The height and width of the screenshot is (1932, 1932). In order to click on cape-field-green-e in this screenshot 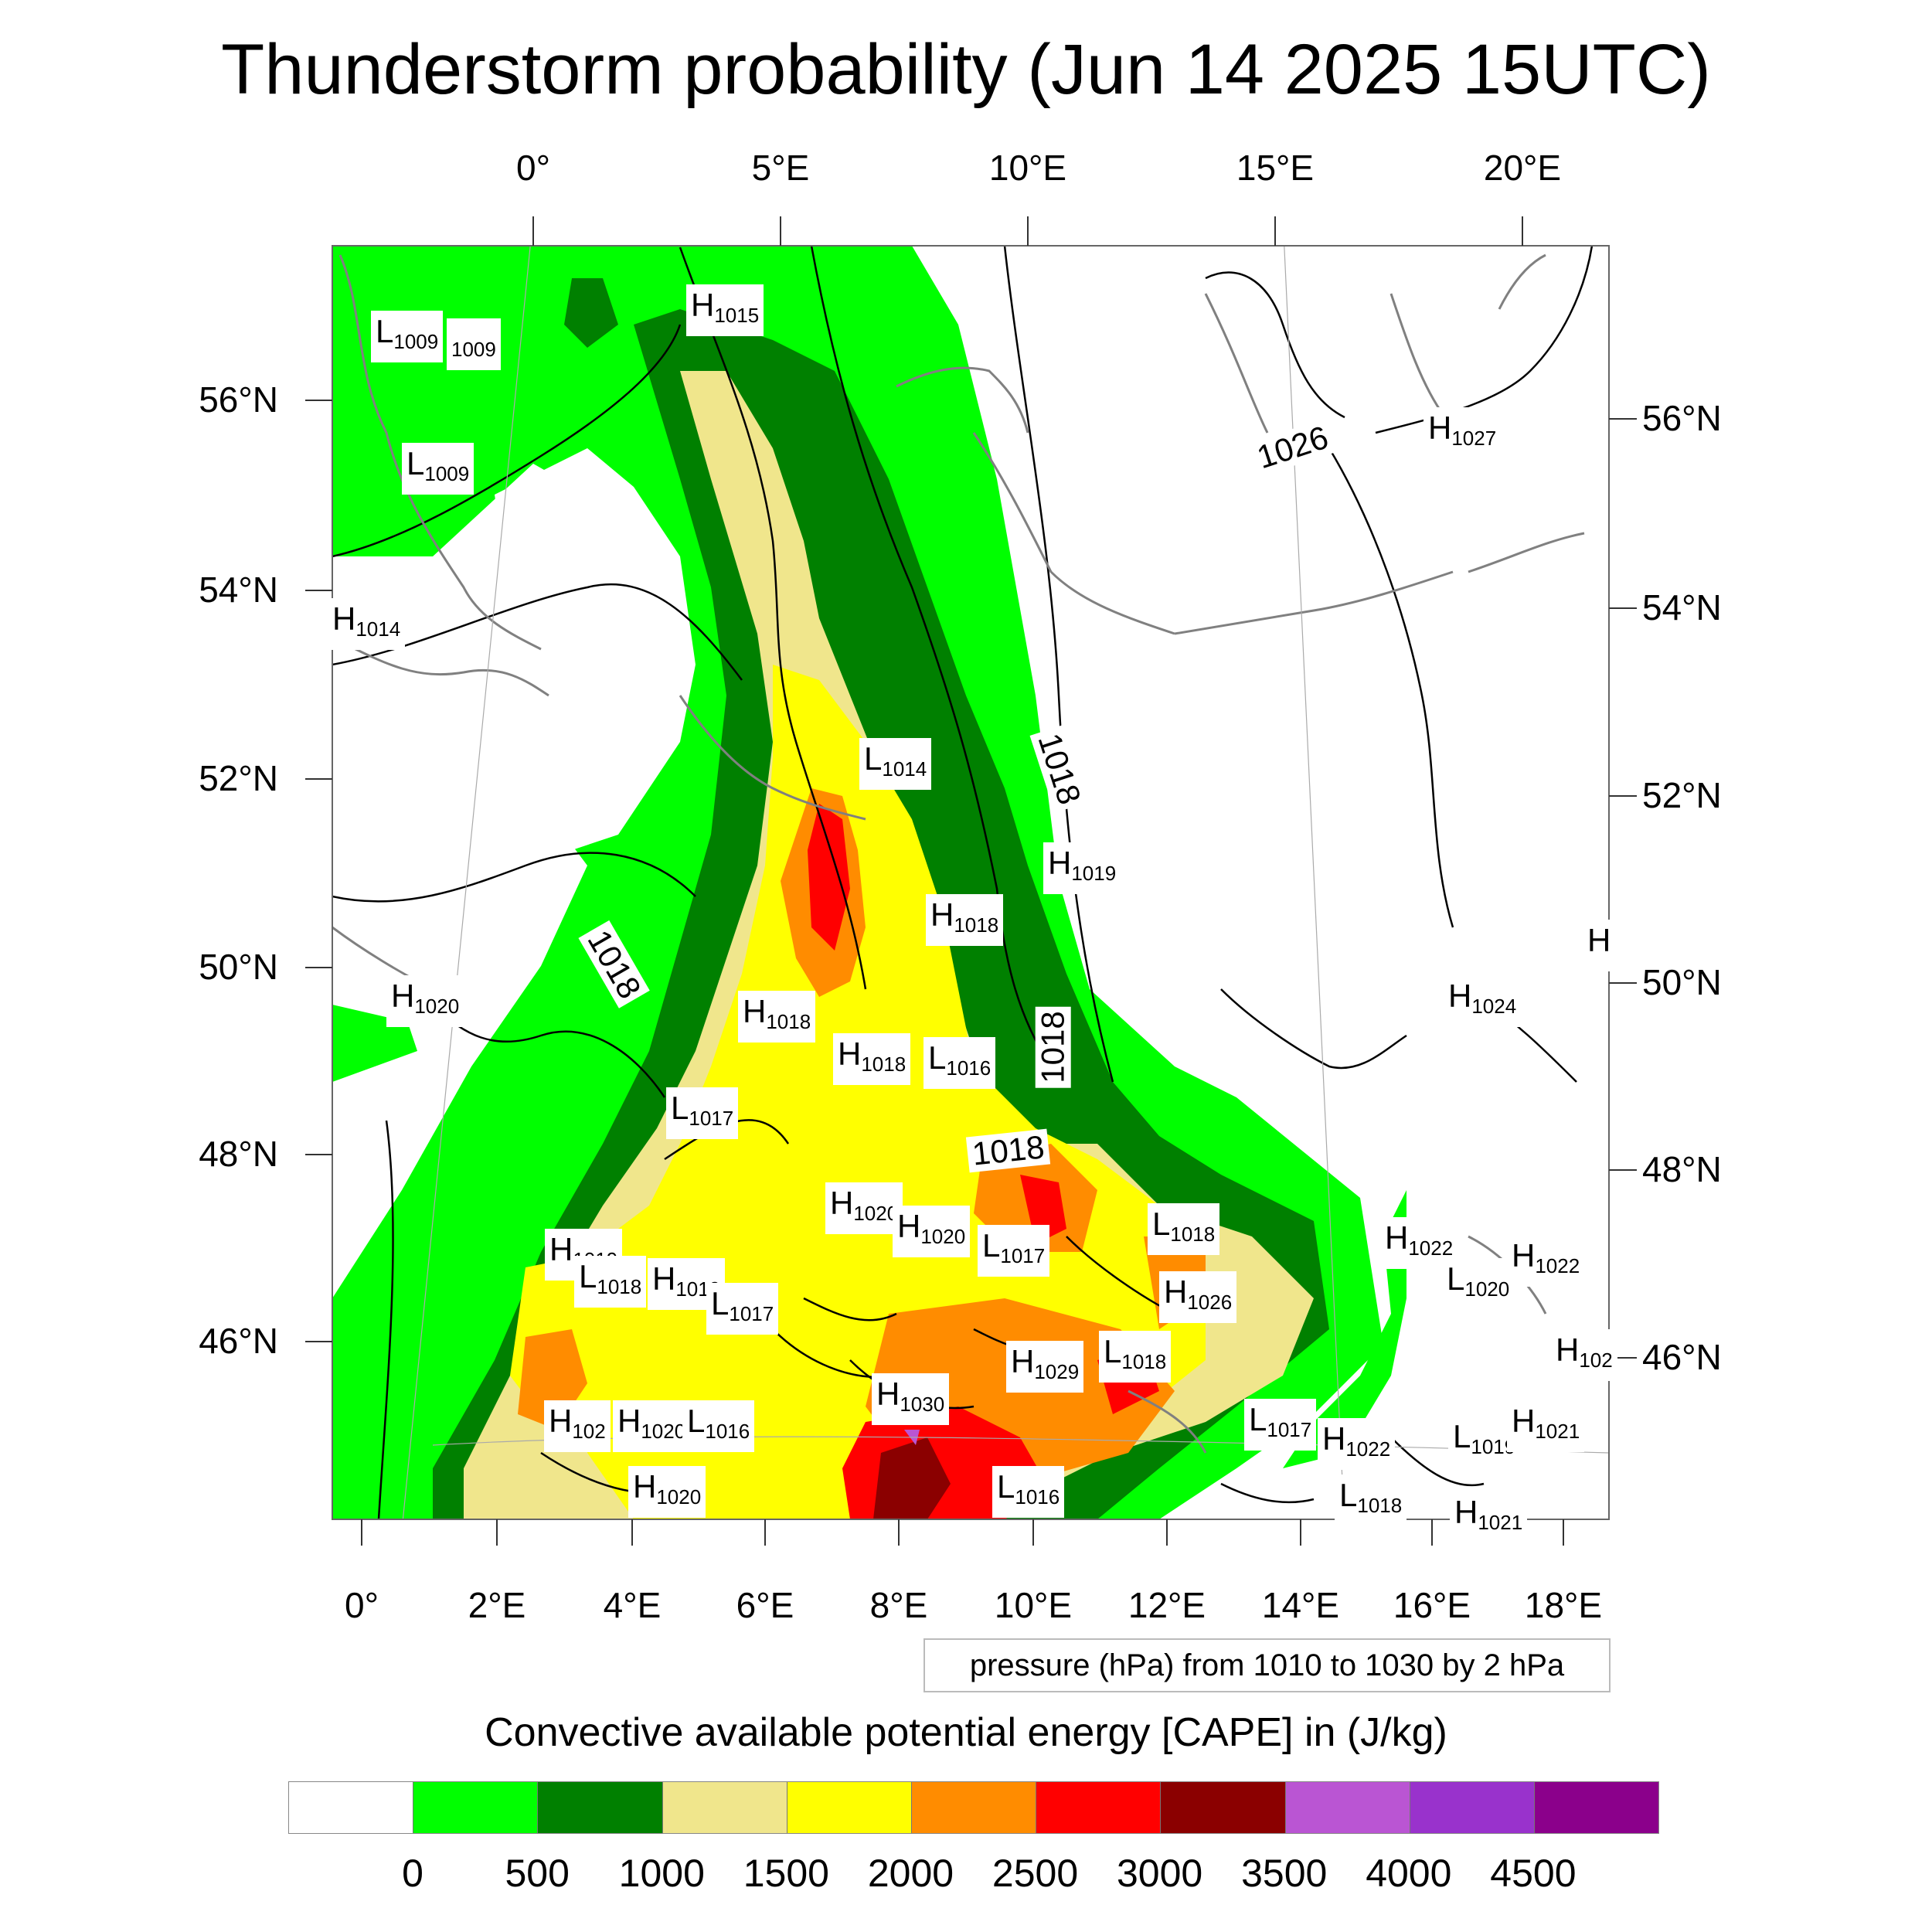, I will do `click(1345, 1329)`.